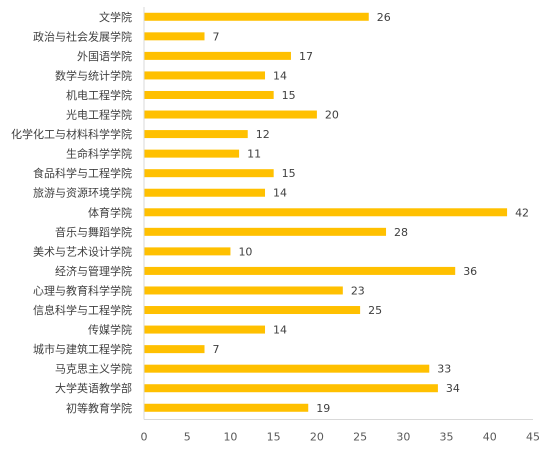  Describe the element at coordinates (332, 115) in the screenshot. I see `data-label: 20` at that location.